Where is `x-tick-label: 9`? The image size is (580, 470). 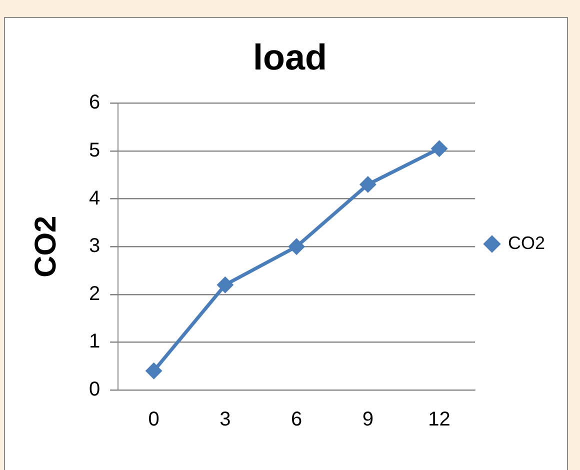
x-tick-label: 9 is located at coordinates (368, 419).